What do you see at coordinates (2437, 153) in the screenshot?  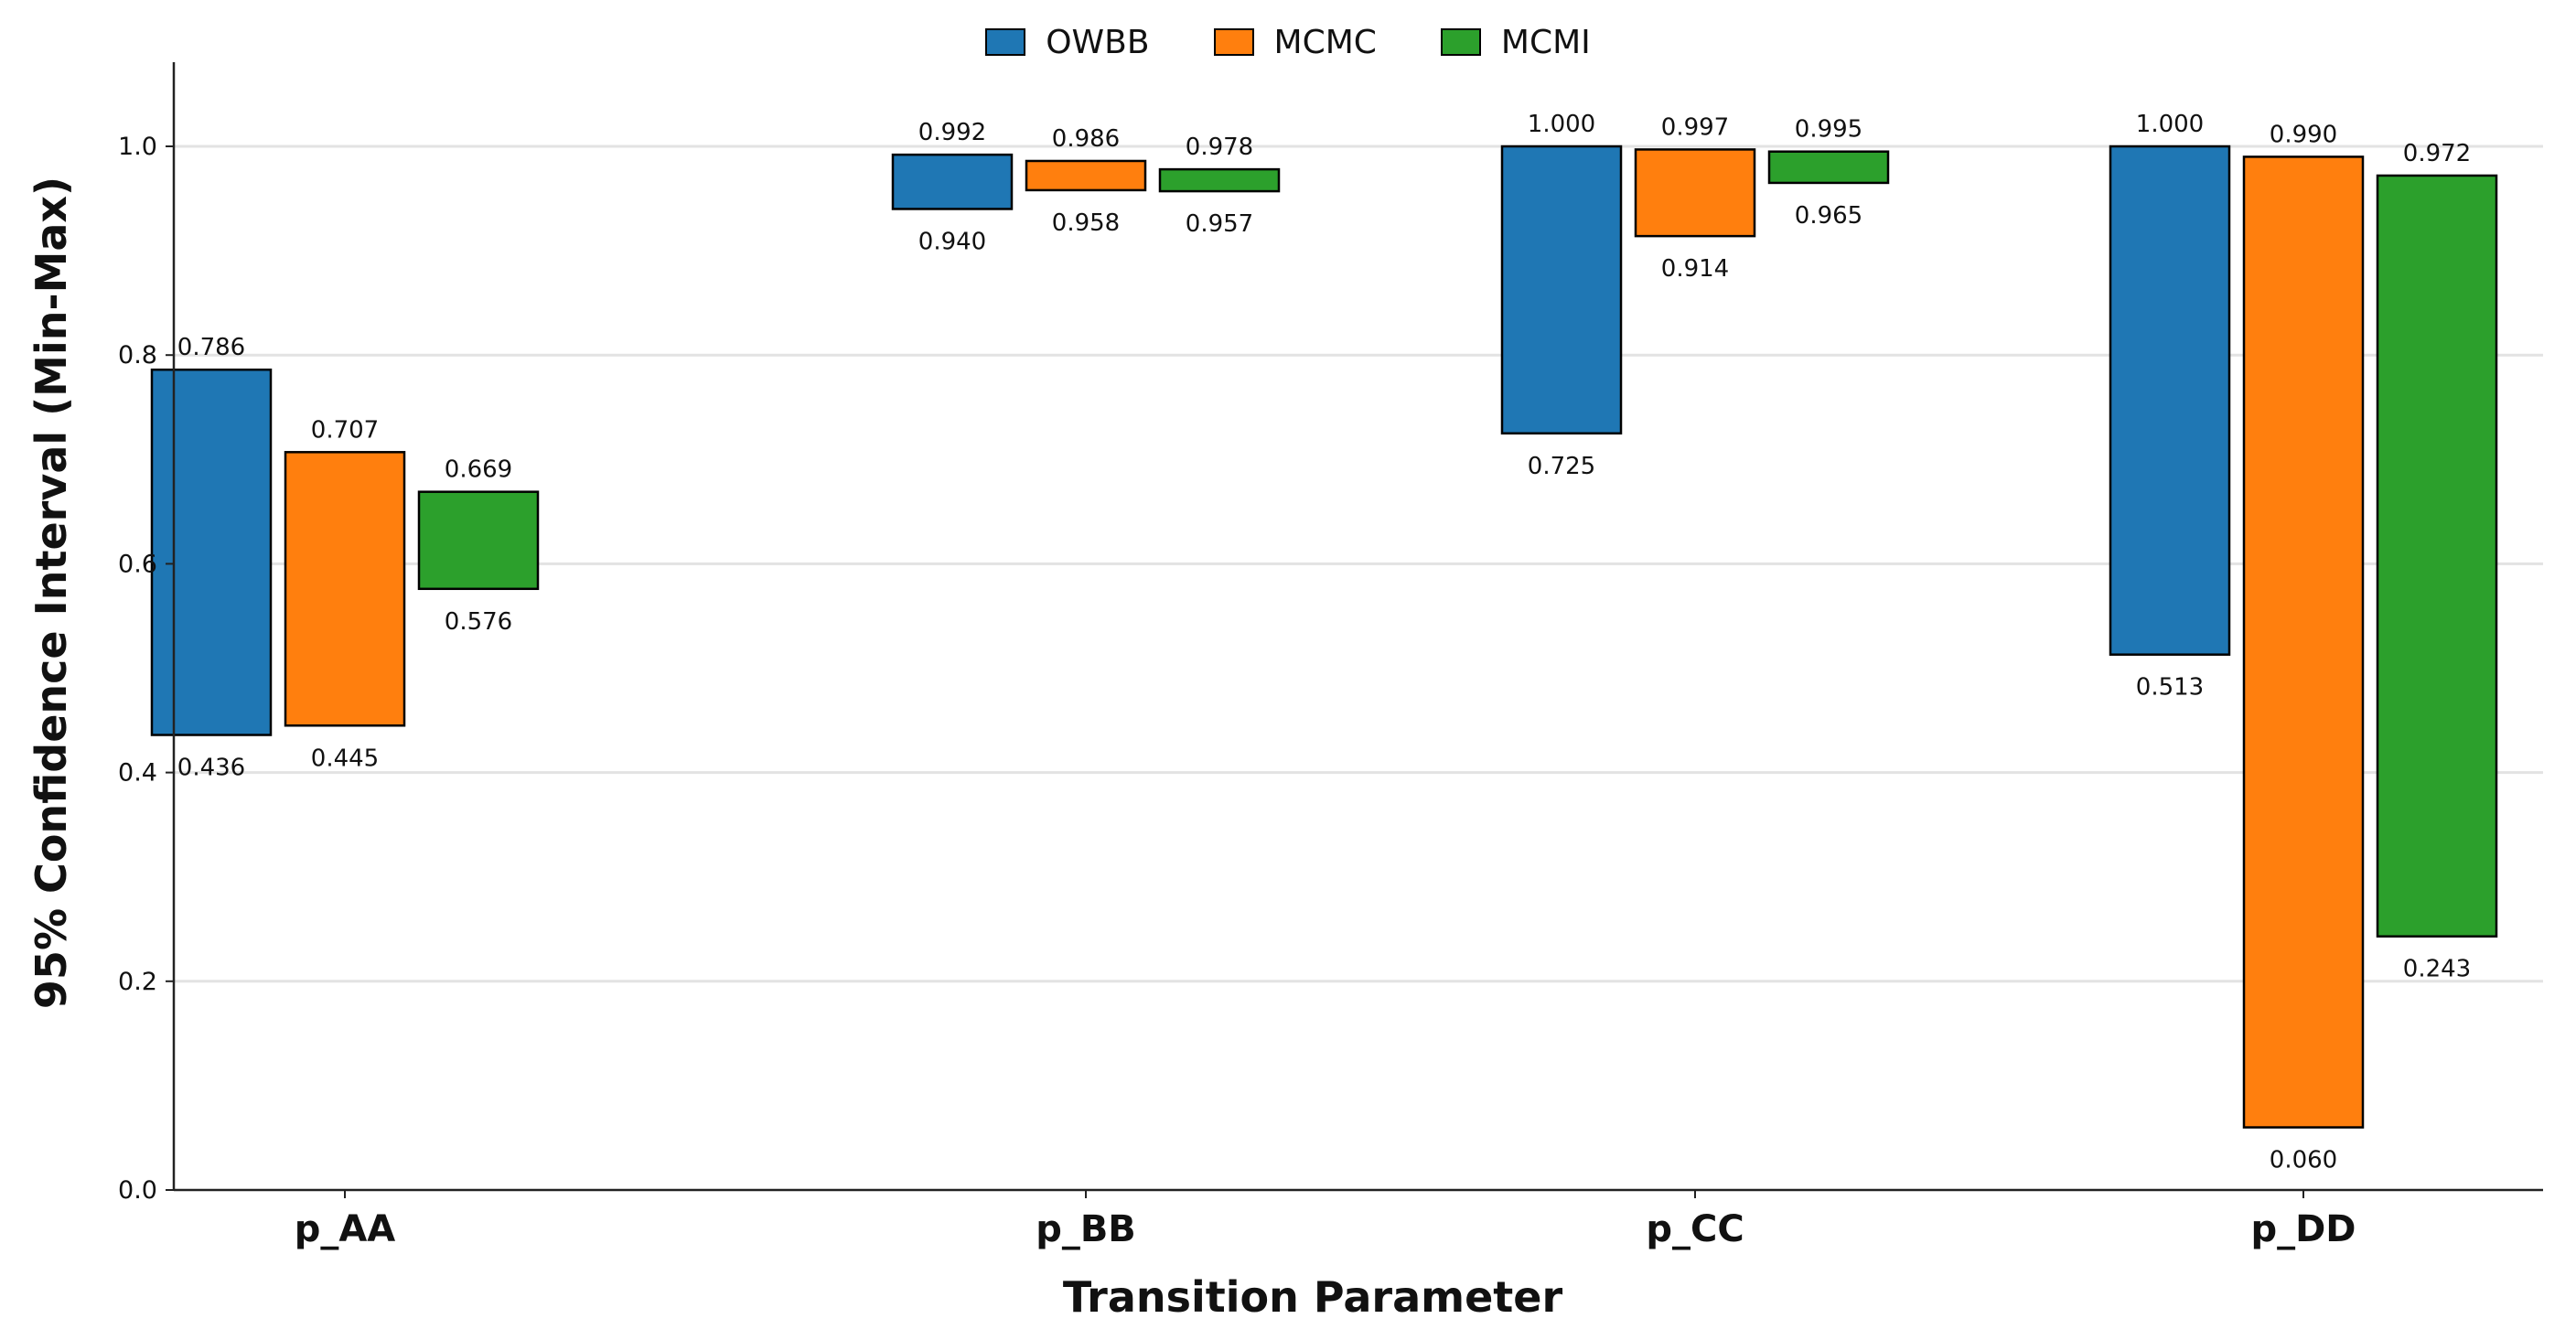 I see `data-label-max: 0.972` at bounding box center [2437, 153].